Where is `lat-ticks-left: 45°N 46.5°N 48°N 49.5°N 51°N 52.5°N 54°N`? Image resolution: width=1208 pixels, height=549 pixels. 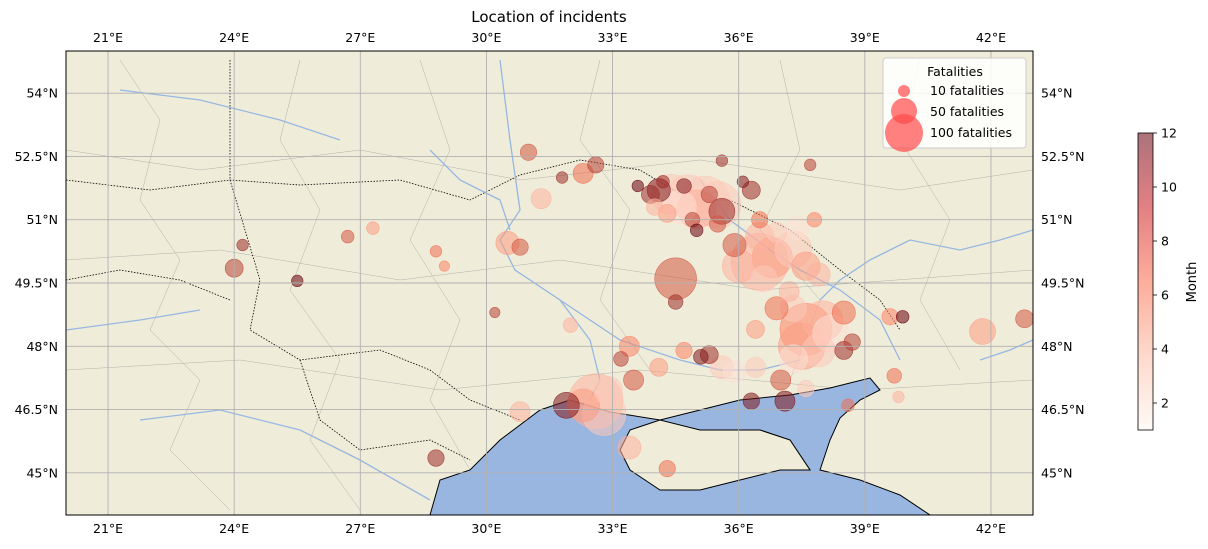 lat-ticks-left: 45°N 46.5°N 48°N 49.5°N 51°N 52.5°N 54°N is located at coordinates (36, 283).